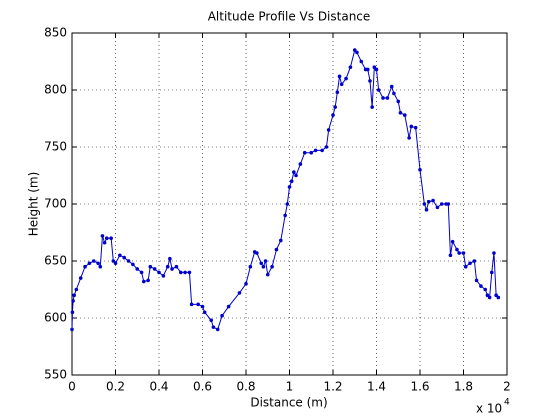 The image size is (560, 420). What do you see at coordinates (245, 387) in the screenshot?
I see `x-tick-label: 0.8` at bounding box center [245, 387].